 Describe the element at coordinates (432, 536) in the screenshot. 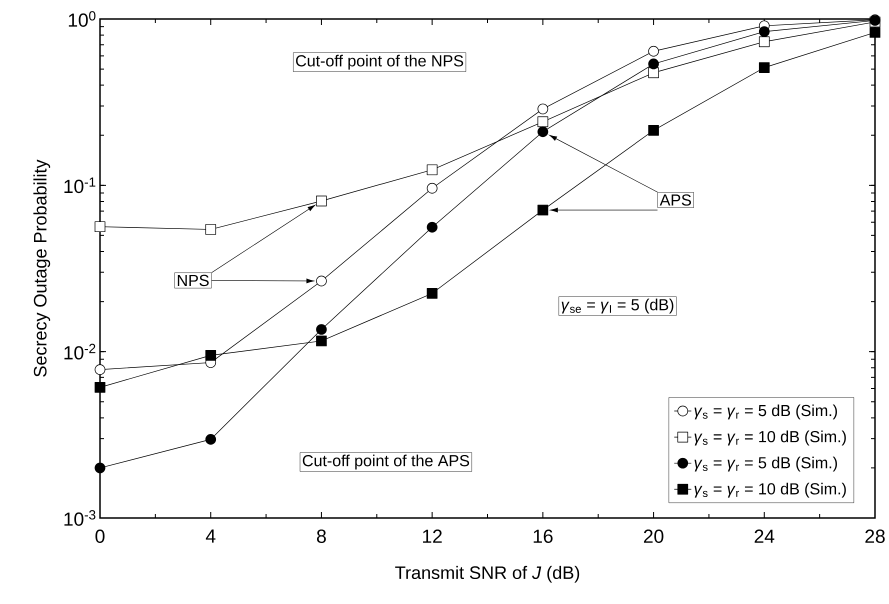

I see `x-tick-label: 12` at that location.